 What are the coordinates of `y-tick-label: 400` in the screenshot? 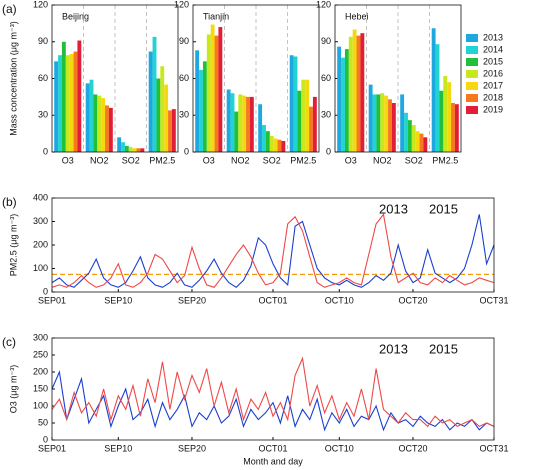 It's located at (40, 197).